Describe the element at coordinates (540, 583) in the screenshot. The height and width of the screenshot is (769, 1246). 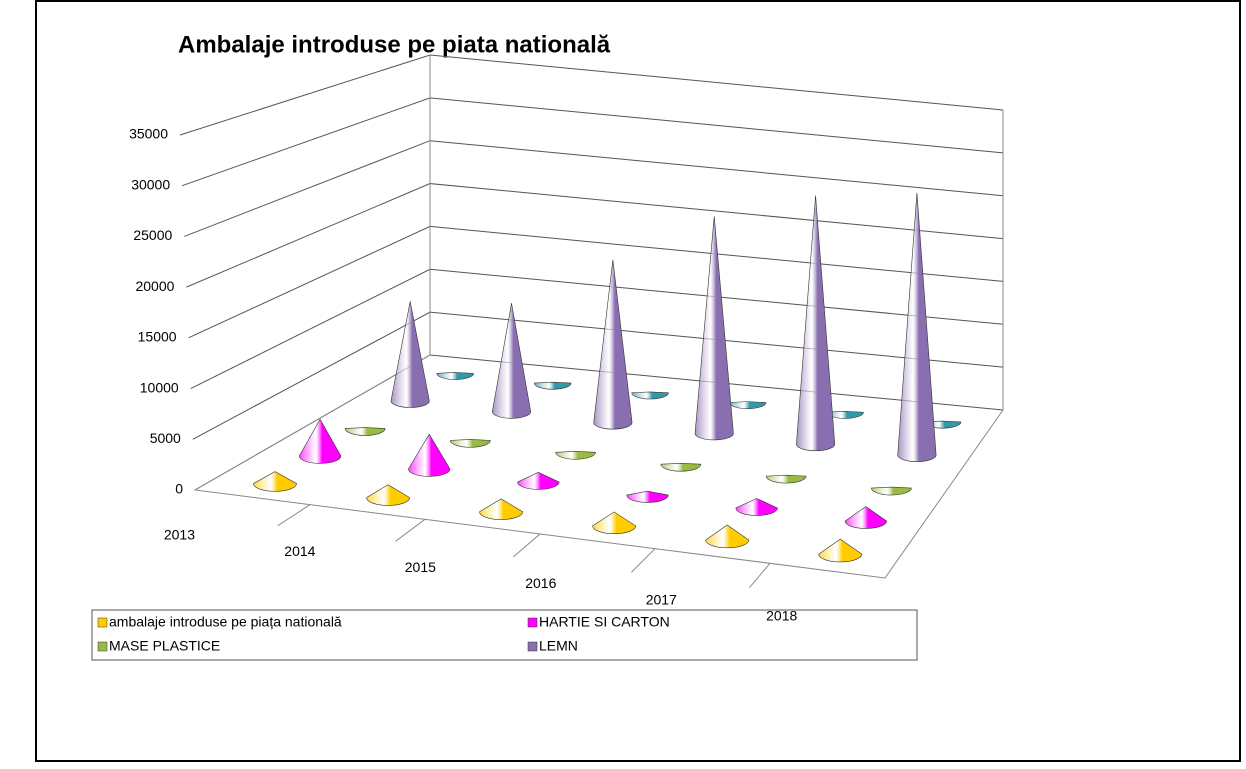
I see `x-tick-label: 2016` at that location.